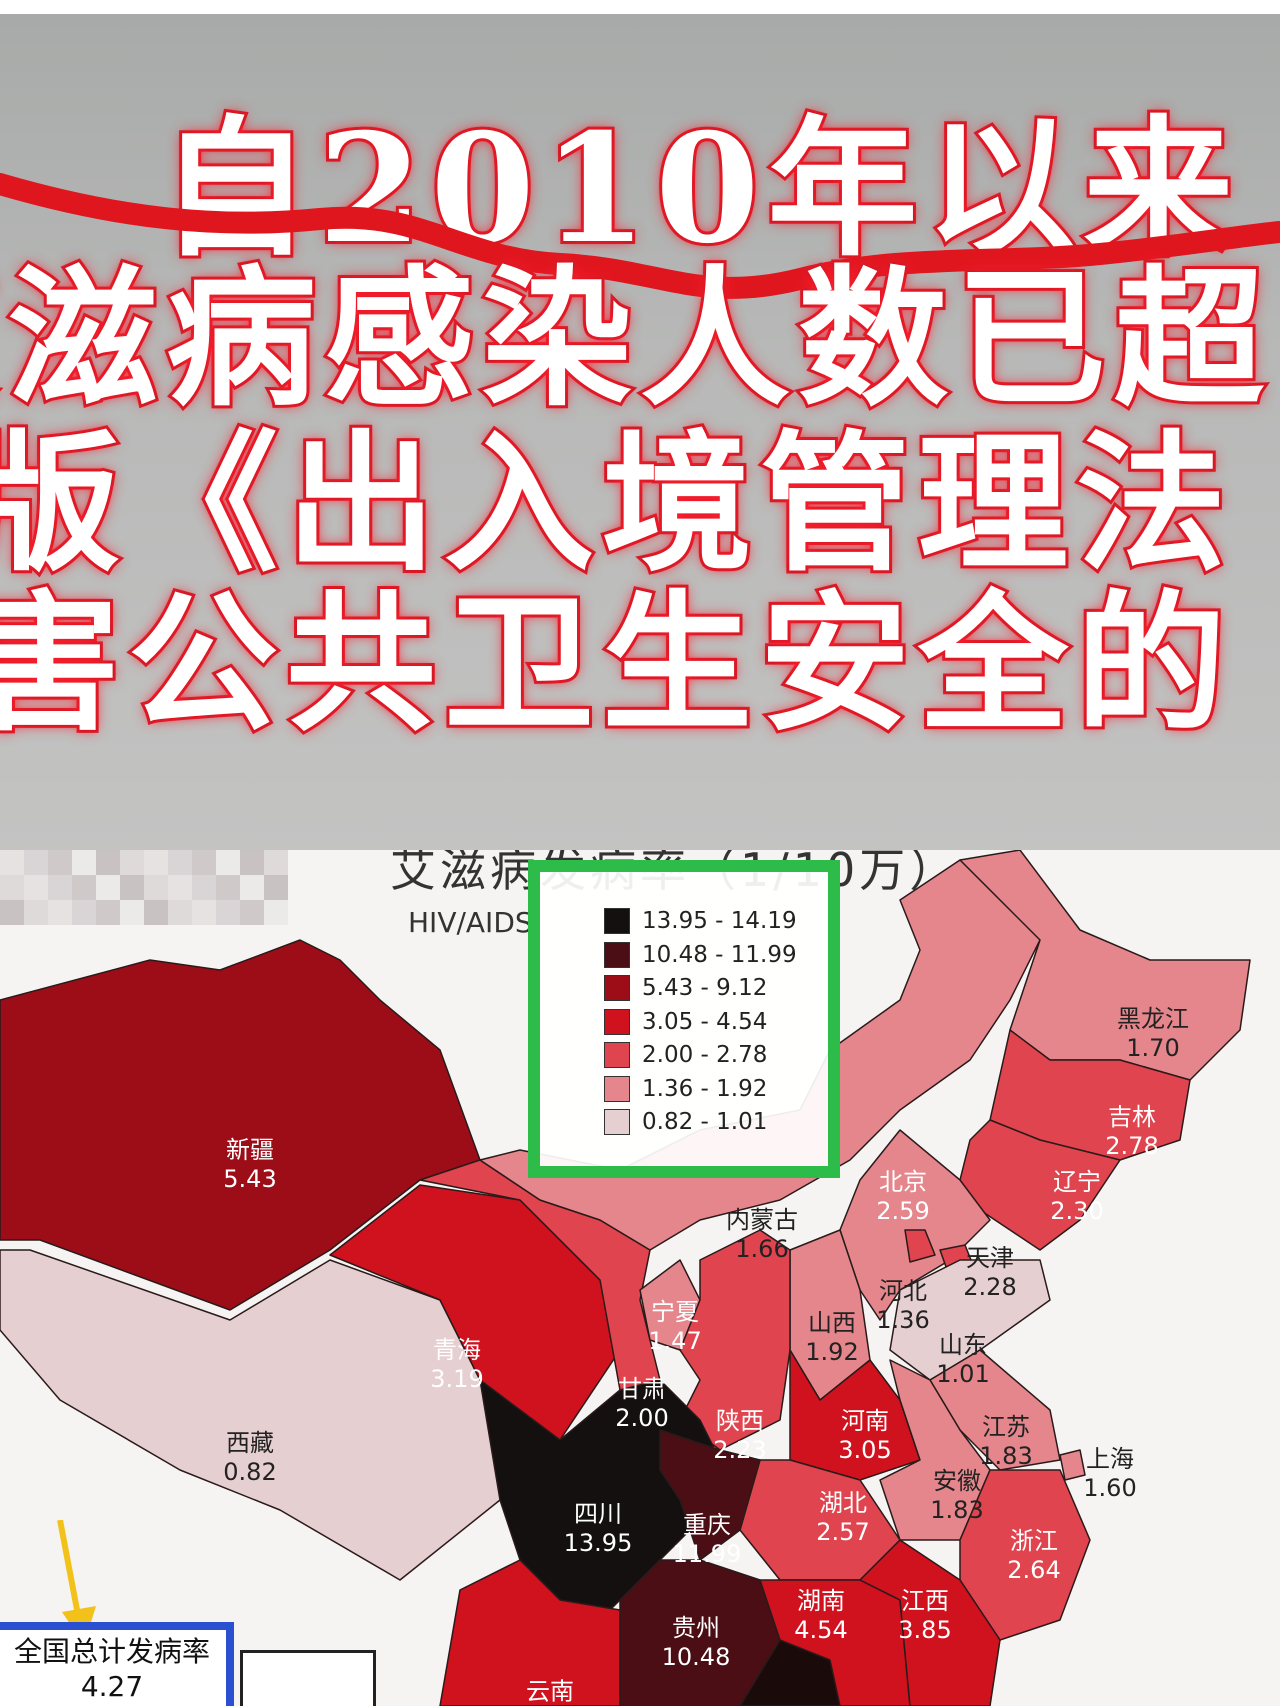  Describe the element at coordinates (963, 1345) in the screenshot. I see `province-name: 山东` at that location.